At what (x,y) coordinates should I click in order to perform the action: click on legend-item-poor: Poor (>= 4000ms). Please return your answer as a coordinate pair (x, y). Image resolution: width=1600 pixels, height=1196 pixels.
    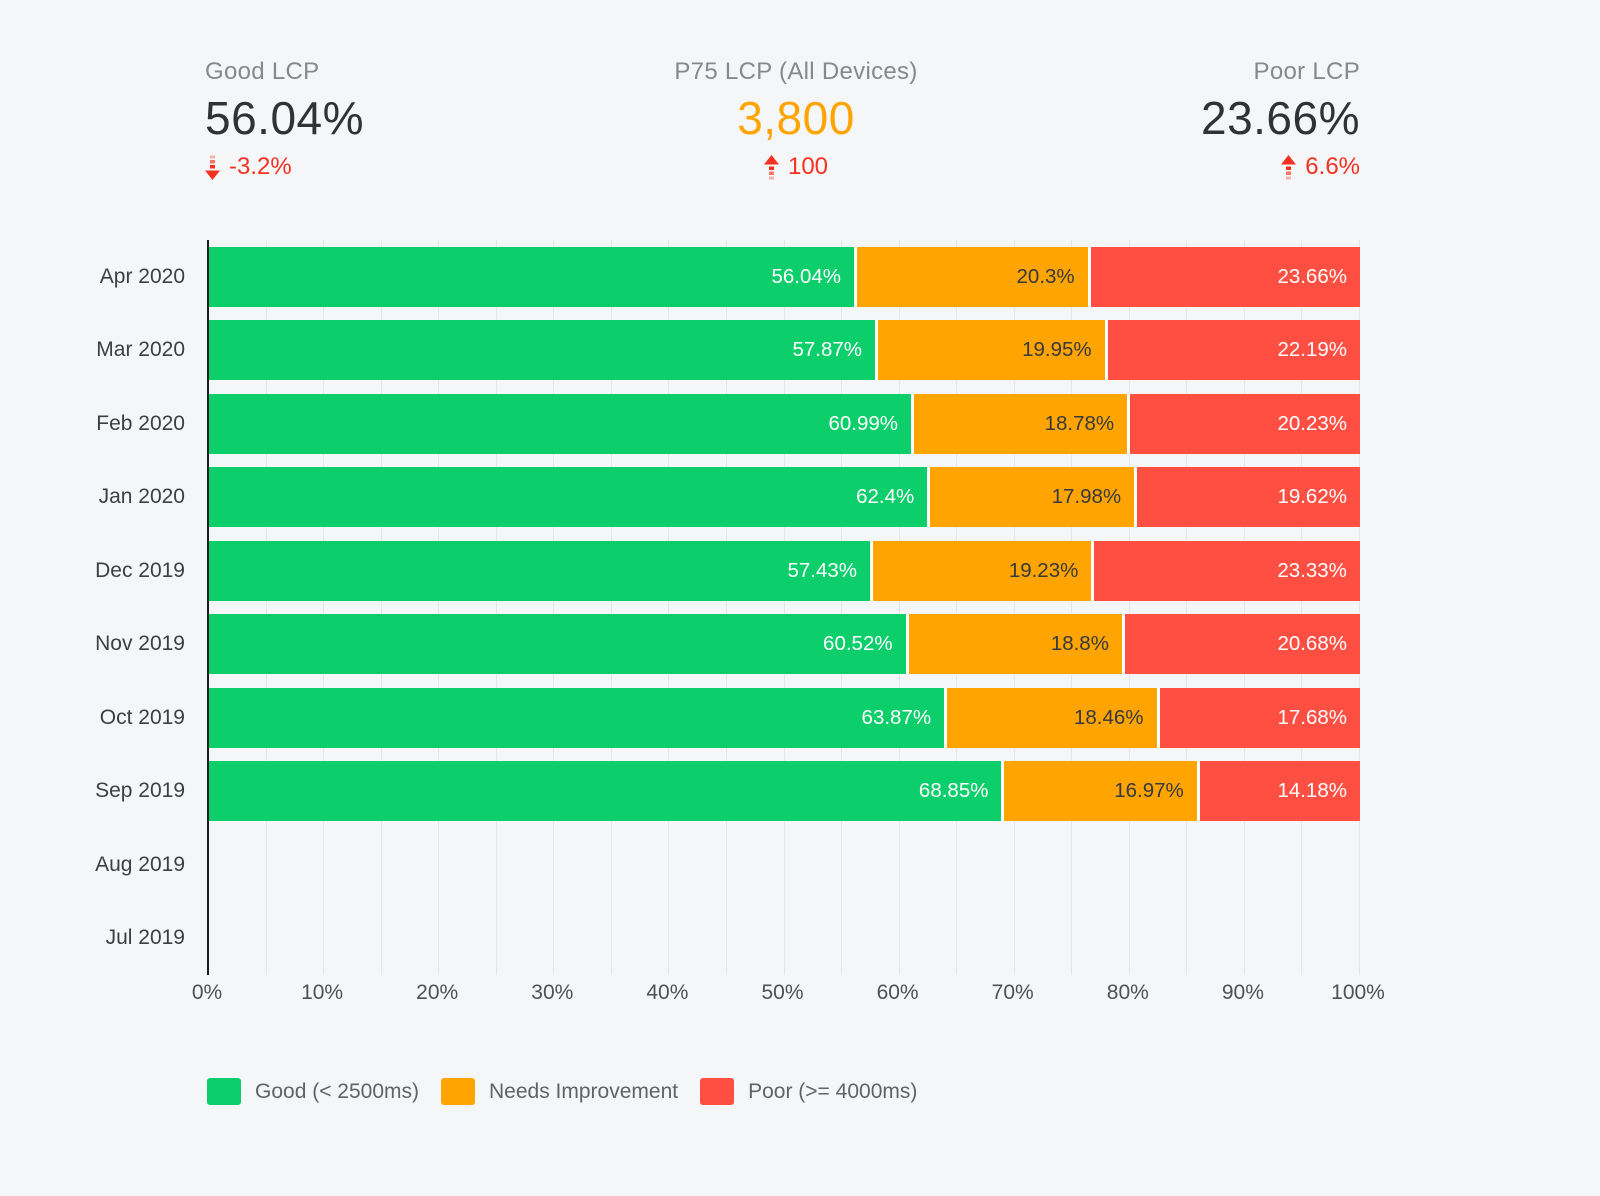
    Looking at the image, I should click on (808, 1091).